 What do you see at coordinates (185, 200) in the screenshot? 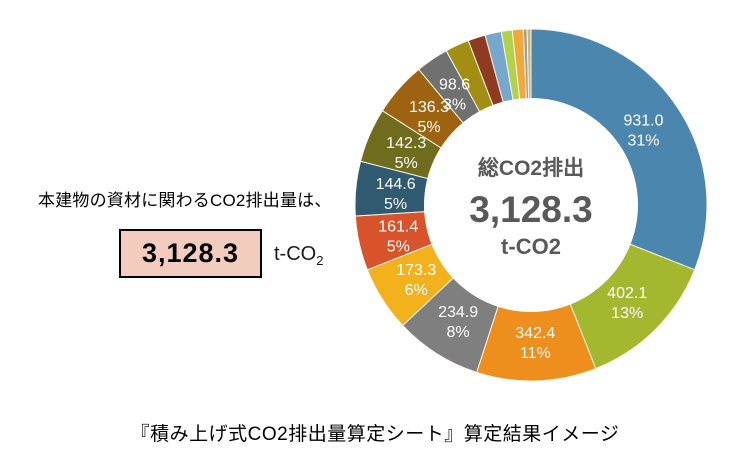
I see `intro-text: 本建物の資材に関わるCO2排出量は、` at bounding box center [185, 200].